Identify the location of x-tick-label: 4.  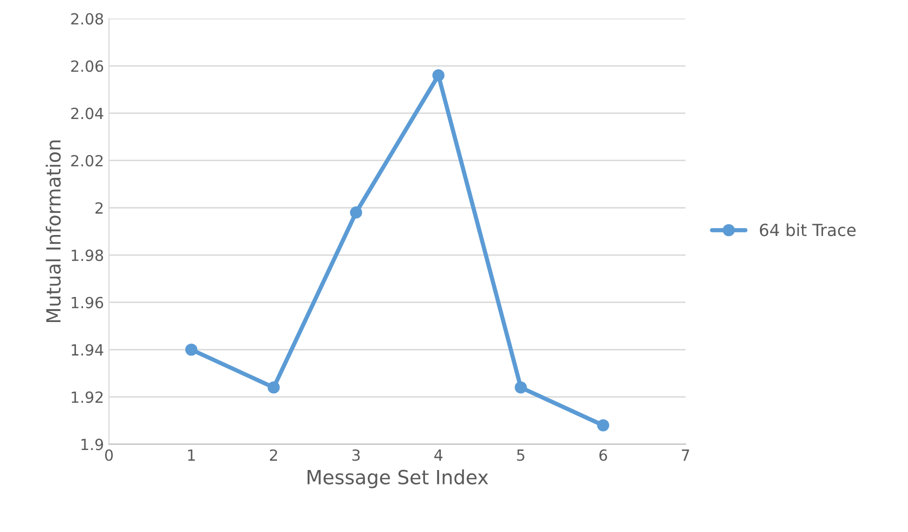
(438, 455).